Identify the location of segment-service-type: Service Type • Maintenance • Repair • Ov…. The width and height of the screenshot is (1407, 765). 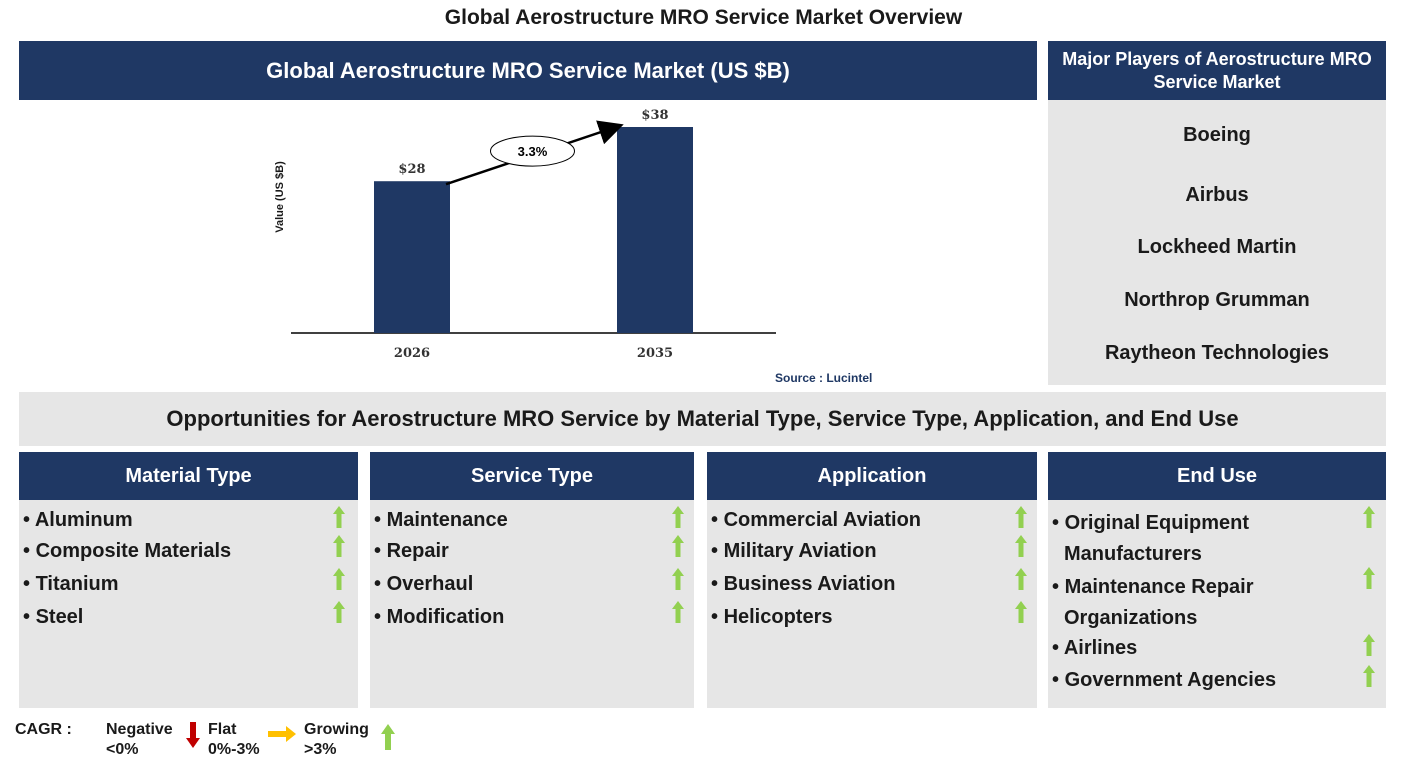
(532, 580).